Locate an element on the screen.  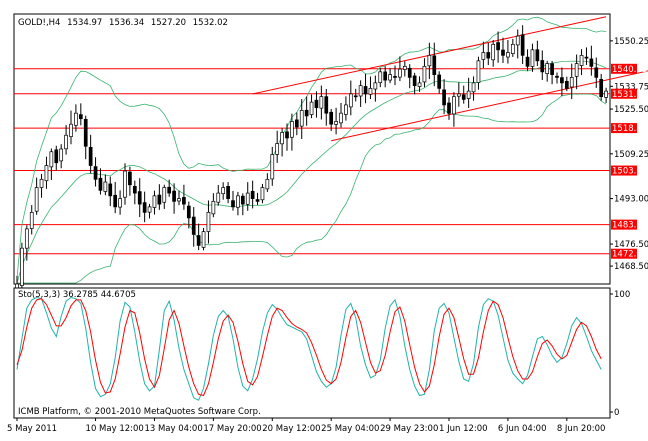
svg-text: 1540.11 is located at coordinates (629, 70).